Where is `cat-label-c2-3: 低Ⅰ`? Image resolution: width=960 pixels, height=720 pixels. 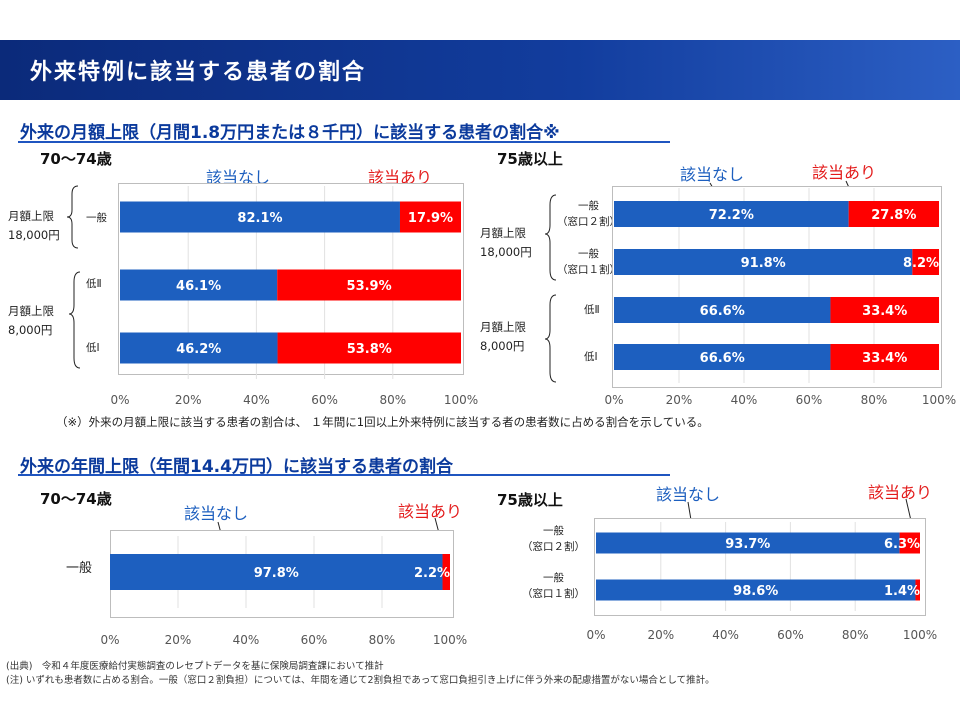
cat-label-c2-3: 低Ⅰ is located at coordinates (591, 357).